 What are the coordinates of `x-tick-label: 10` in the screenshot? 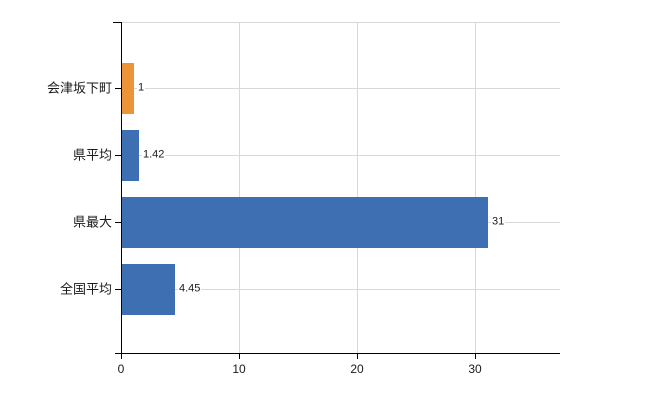 It's located at (239, 369).